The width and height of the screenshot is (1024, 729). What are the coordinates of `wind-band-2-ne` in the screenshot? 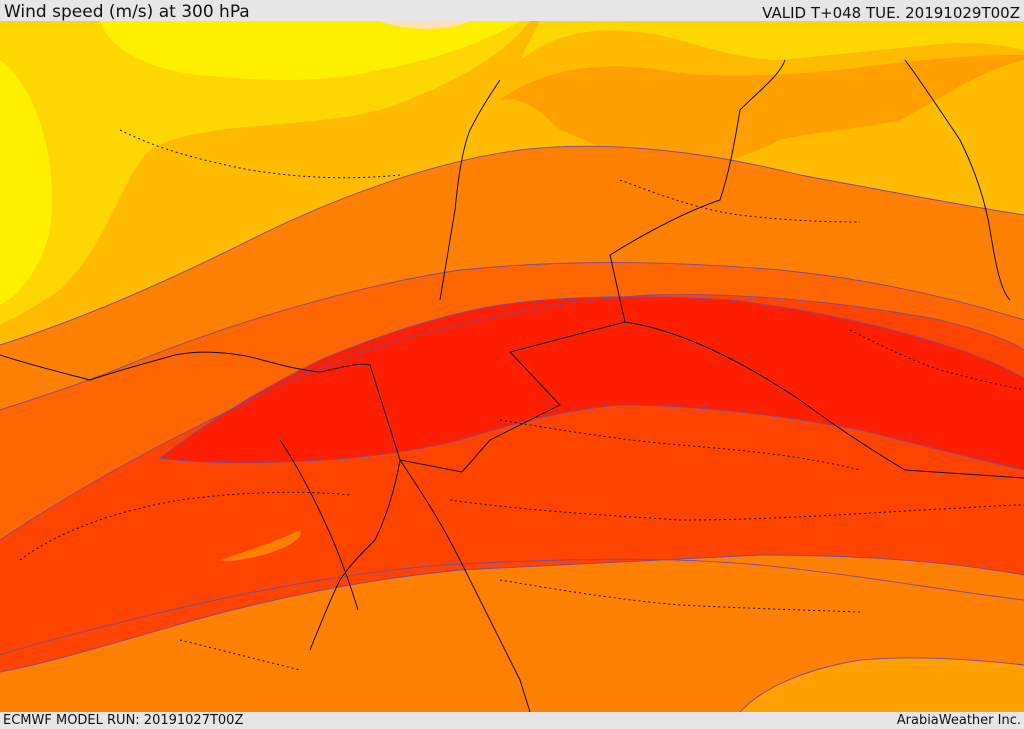 It's located at (772, 40).